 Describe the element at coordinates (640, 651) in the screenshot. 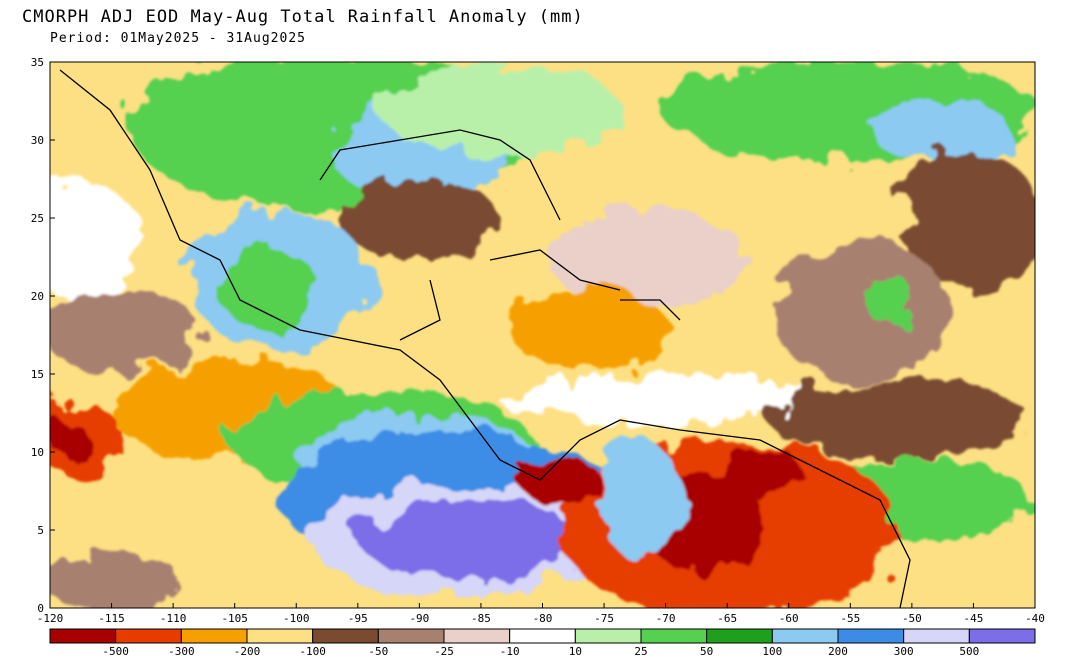

I see `colorbar-label: 25` at that location.